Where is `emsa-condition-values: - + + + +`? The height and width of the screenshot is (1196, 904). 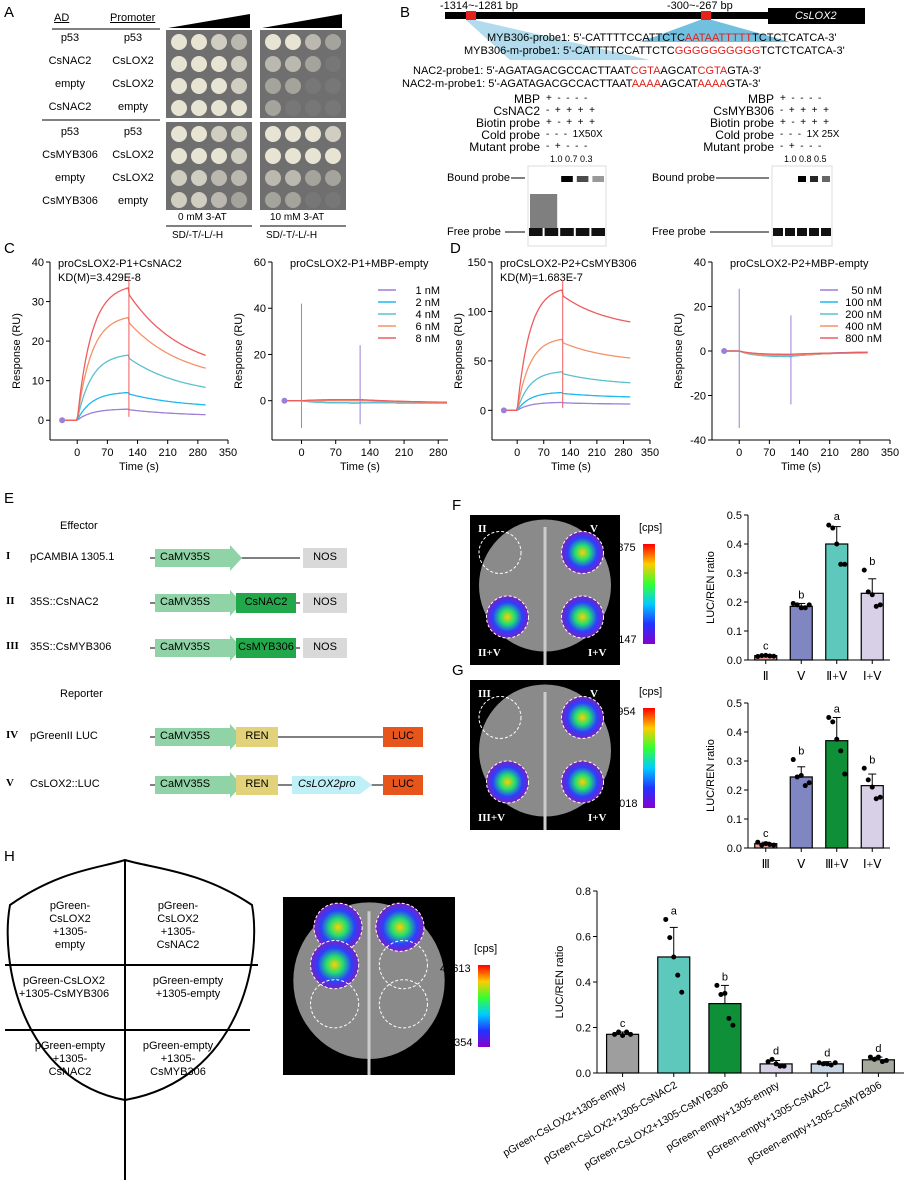 emsa-condition-values: - + + + + is located at coordinates (804, 110).